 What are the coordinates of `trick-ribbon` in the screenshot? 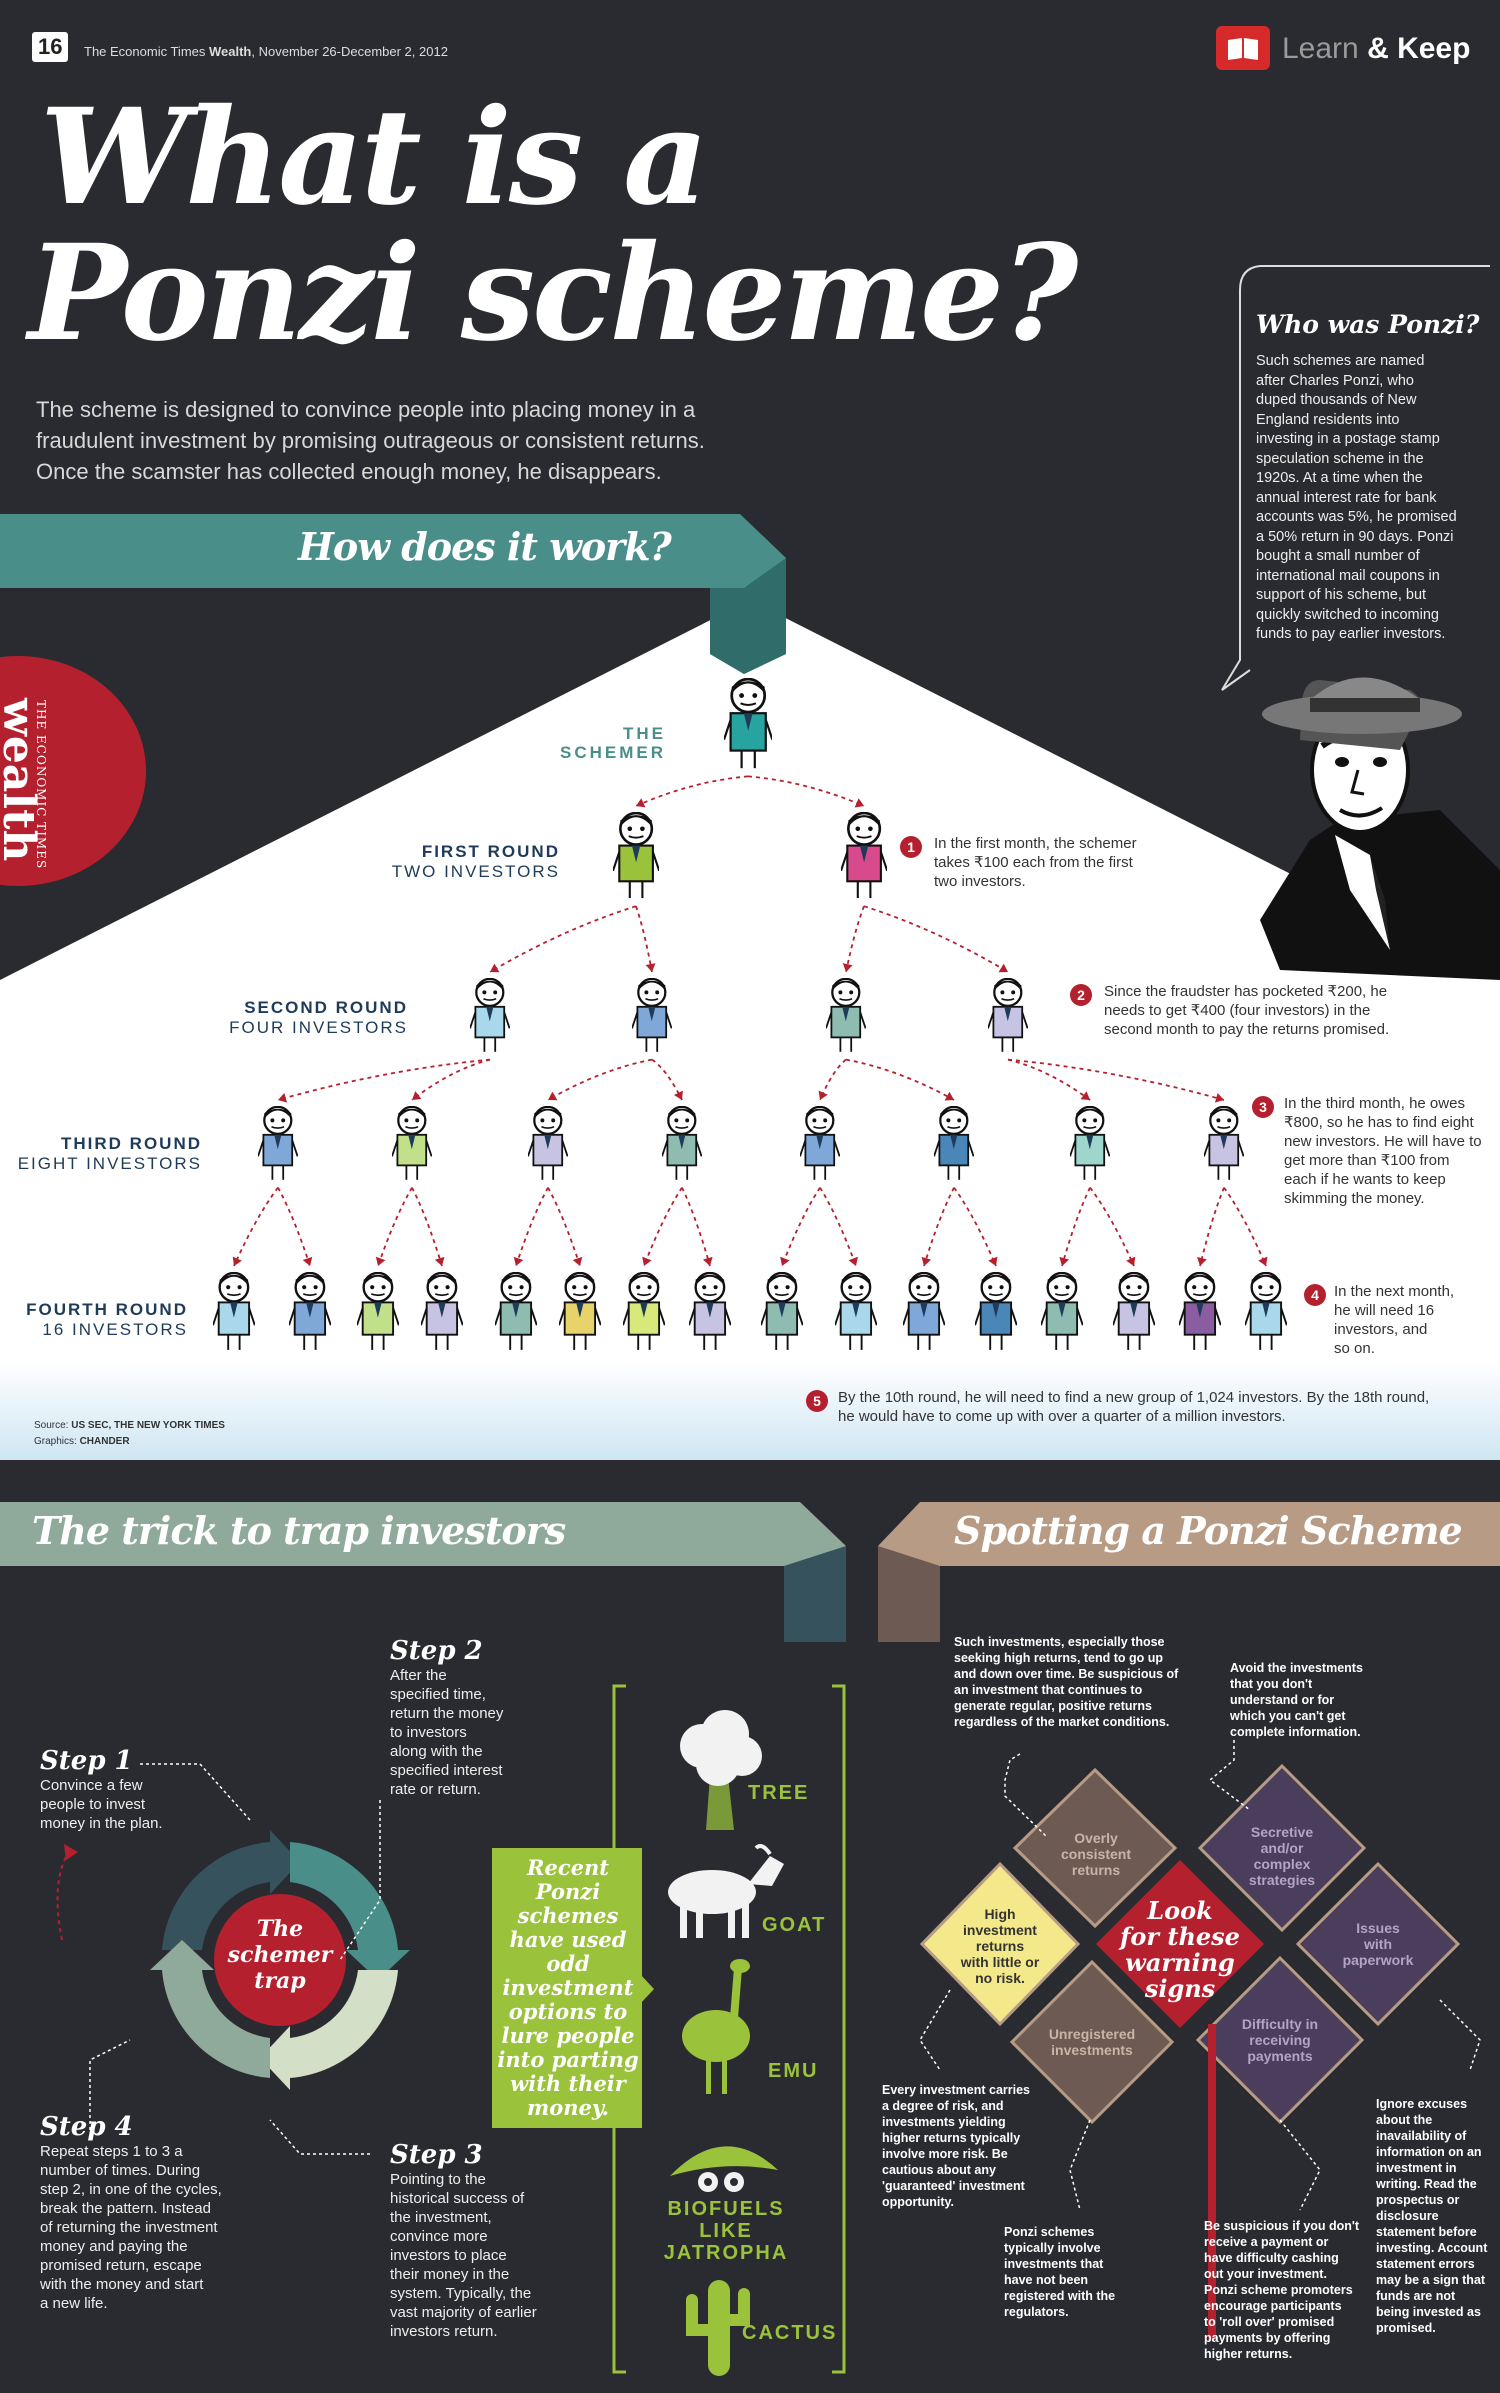 It's located at (400, 1534).